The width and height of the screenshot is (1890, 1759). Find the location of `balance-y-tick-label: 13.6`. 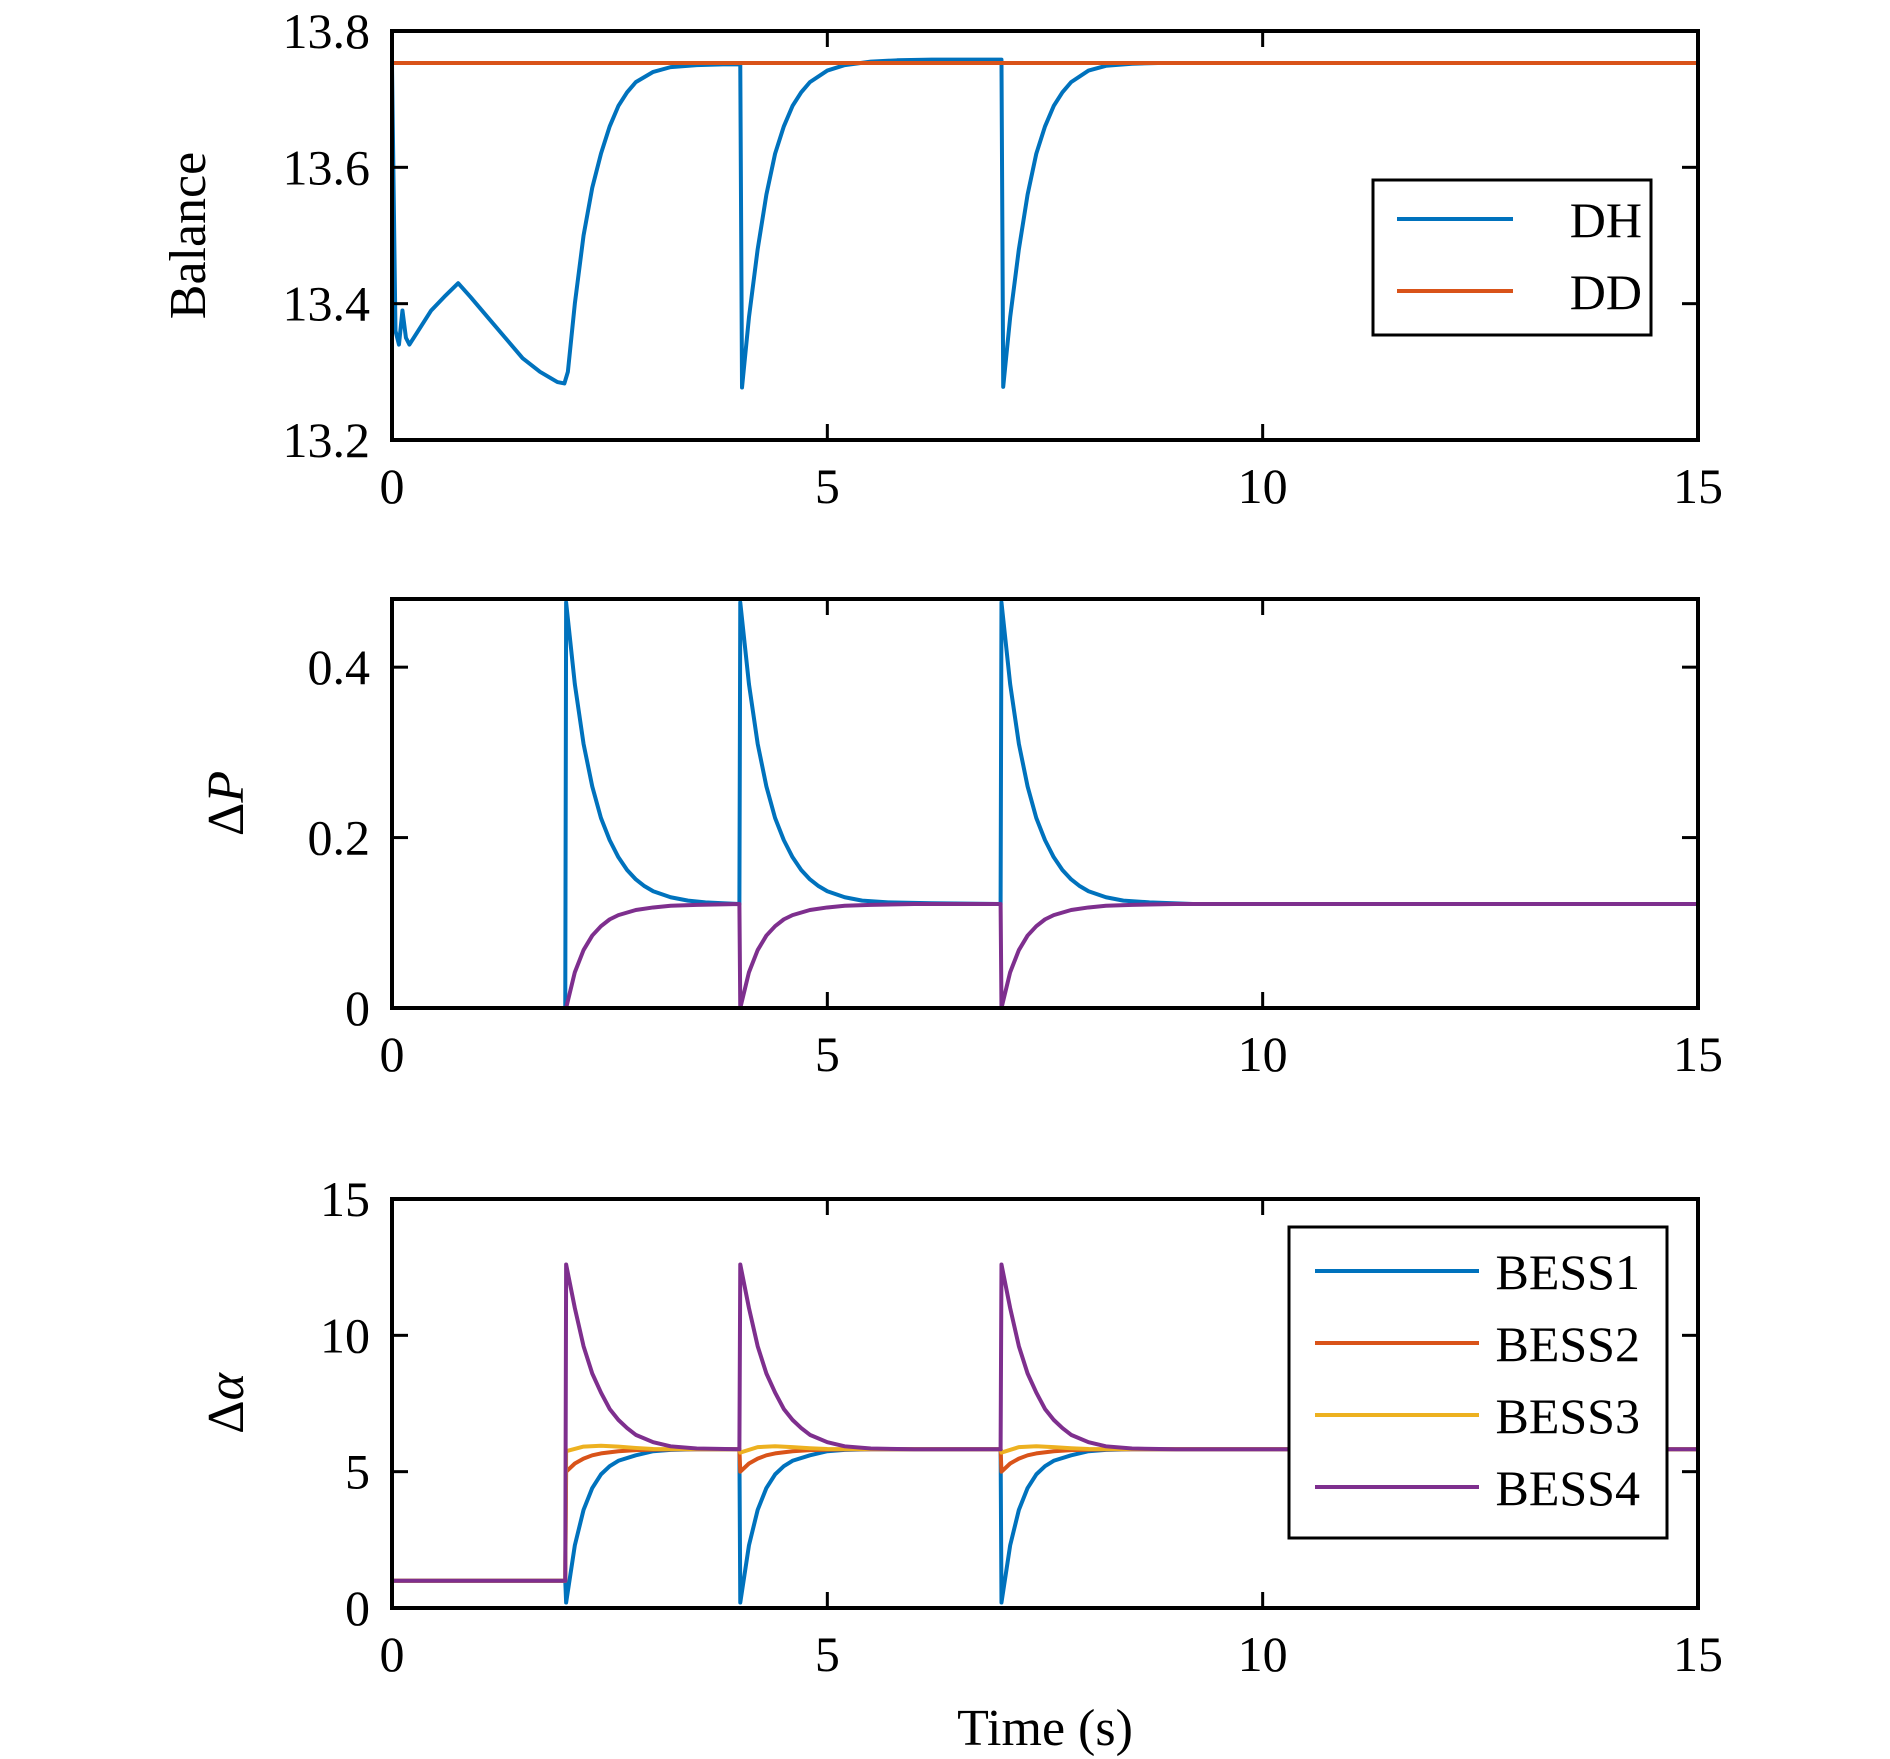

balance-y-tick-label: 13.6 is located at coordinates (327, 167).